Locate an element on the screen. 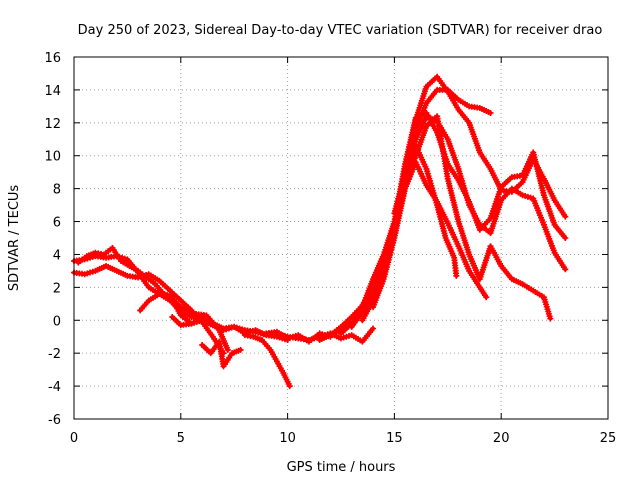 Image resolution: width=640 pixels, height=480 pixels. y-tick-label: 14 is located at coordinates (52, 91).